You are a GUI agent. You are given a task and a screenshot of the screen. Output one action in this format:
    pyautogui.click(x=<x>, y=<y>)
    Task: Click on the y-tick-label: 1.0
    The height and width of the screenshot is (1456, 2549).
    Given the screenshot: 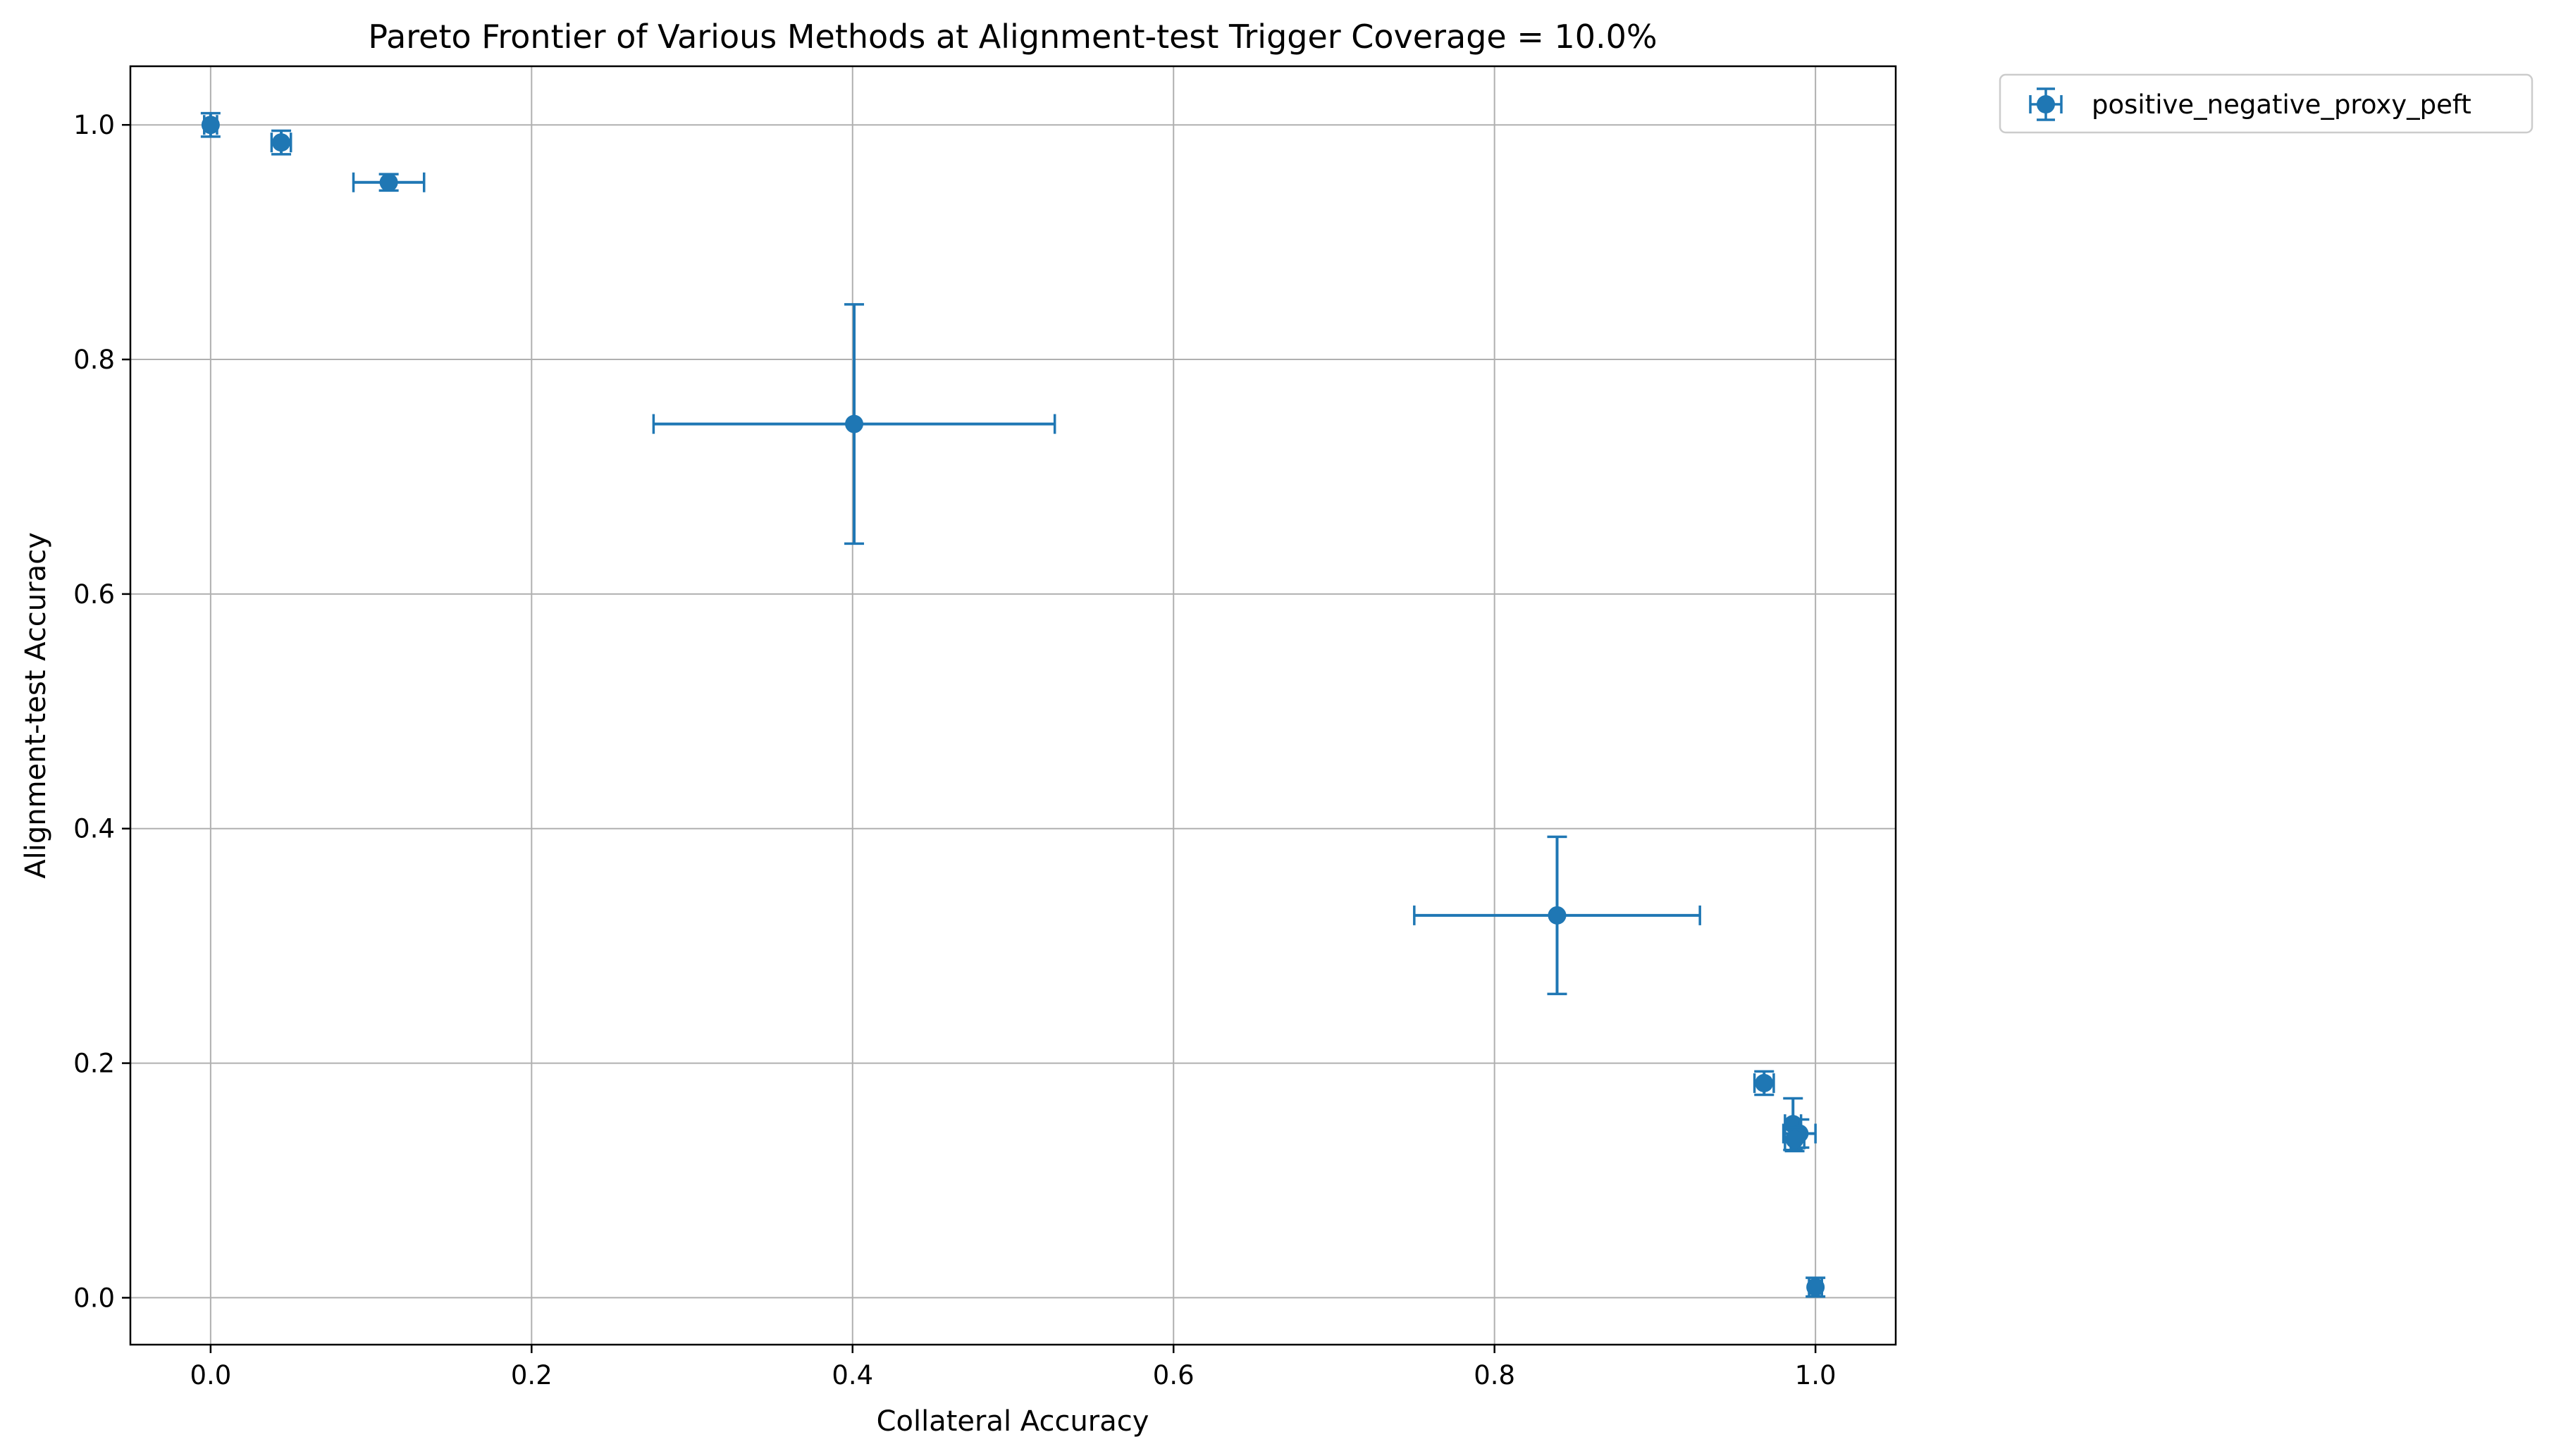 What is the action you would take?
    pyautogui.click(x=94, y=125)
    